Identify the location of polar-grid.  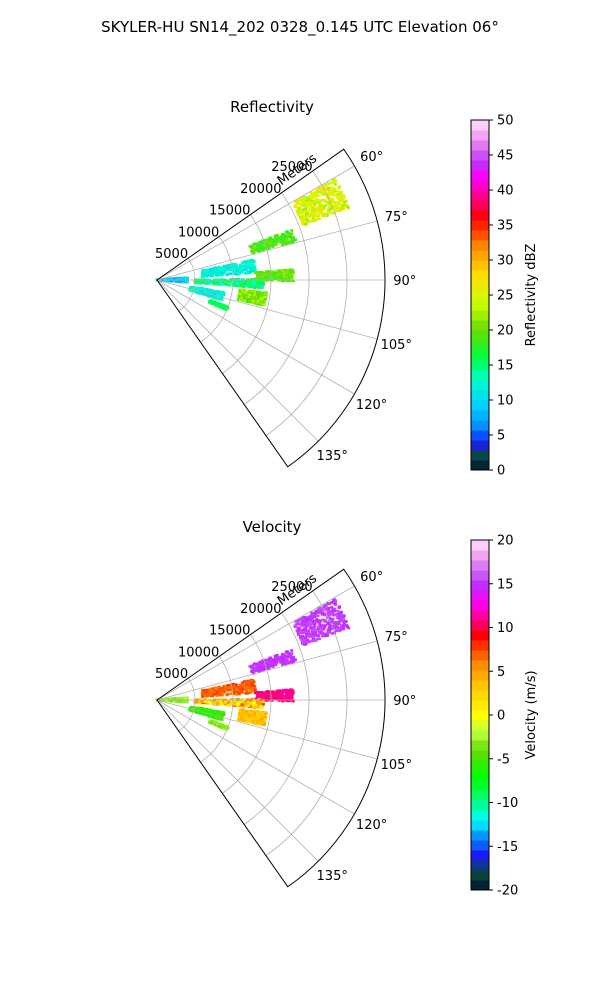
(270, 303).